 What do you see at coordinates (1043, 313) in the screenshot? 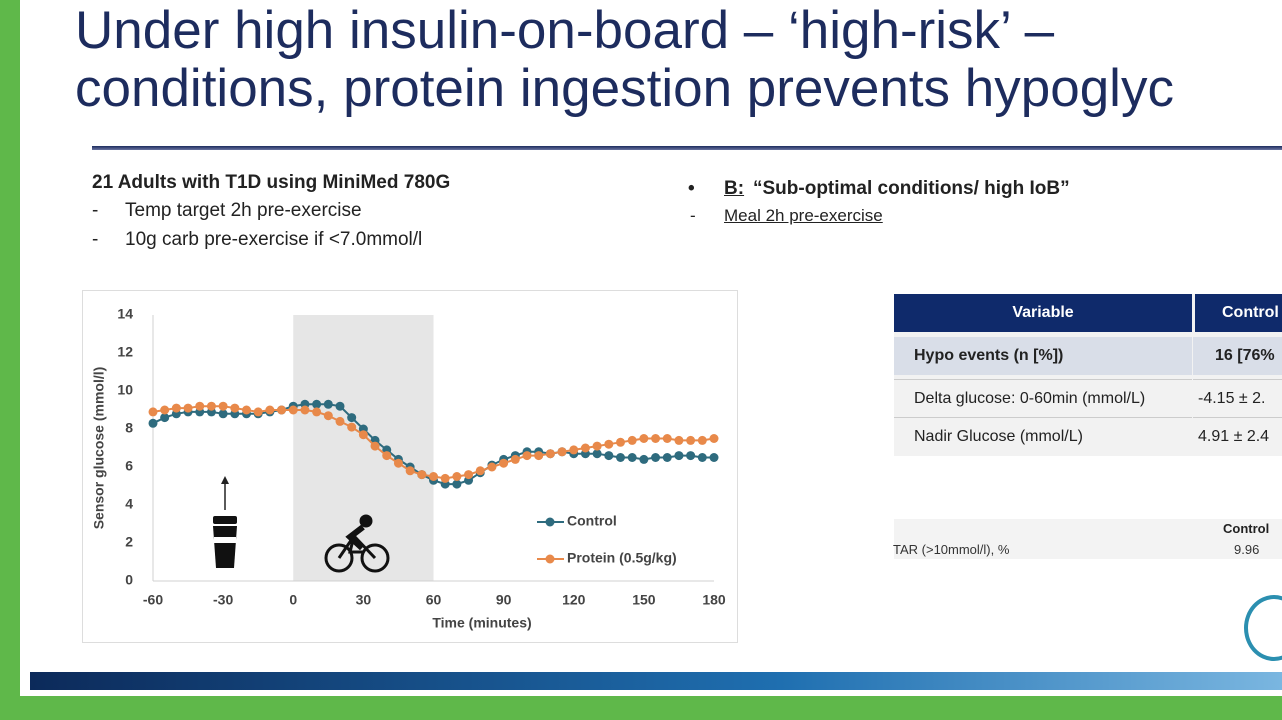
I see `table-header: Variable` at bounding box center [1043, 313].